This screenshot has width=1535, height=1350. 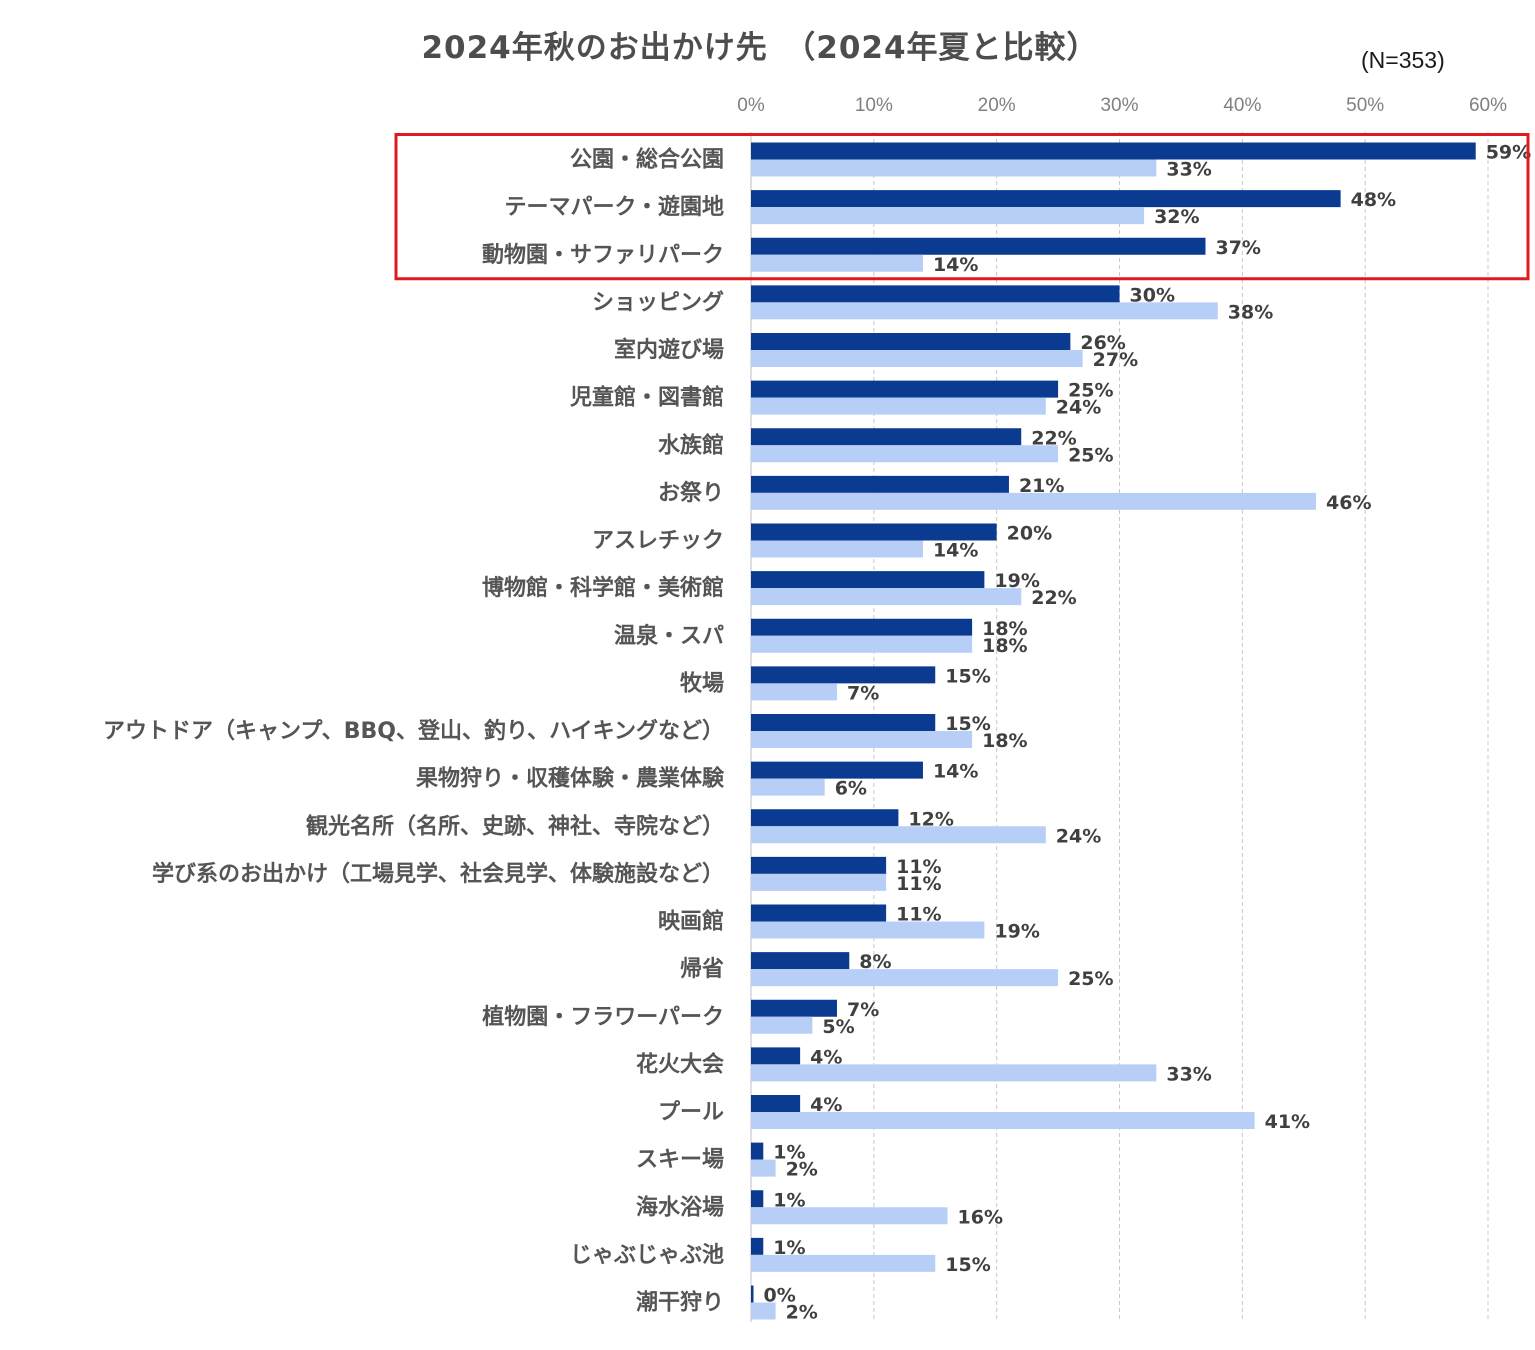 What do you see at coordinates (680, 1064) in the screenshot?
I see `category-label: 花火大会` at bounding box center [680, 1064].